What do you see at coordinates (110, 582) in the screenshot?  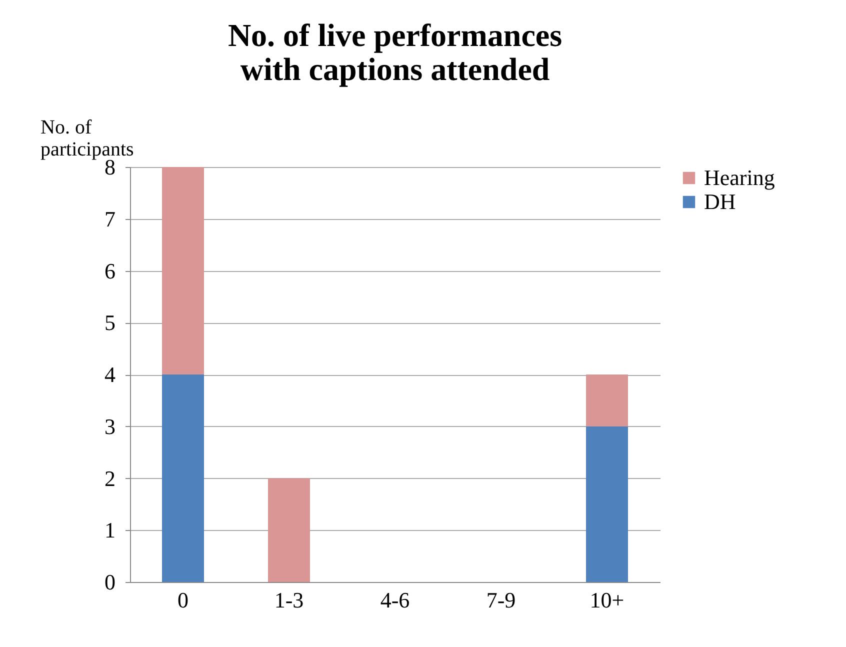 I see `y-tick-label: 0` at bounding box center [110, 582].